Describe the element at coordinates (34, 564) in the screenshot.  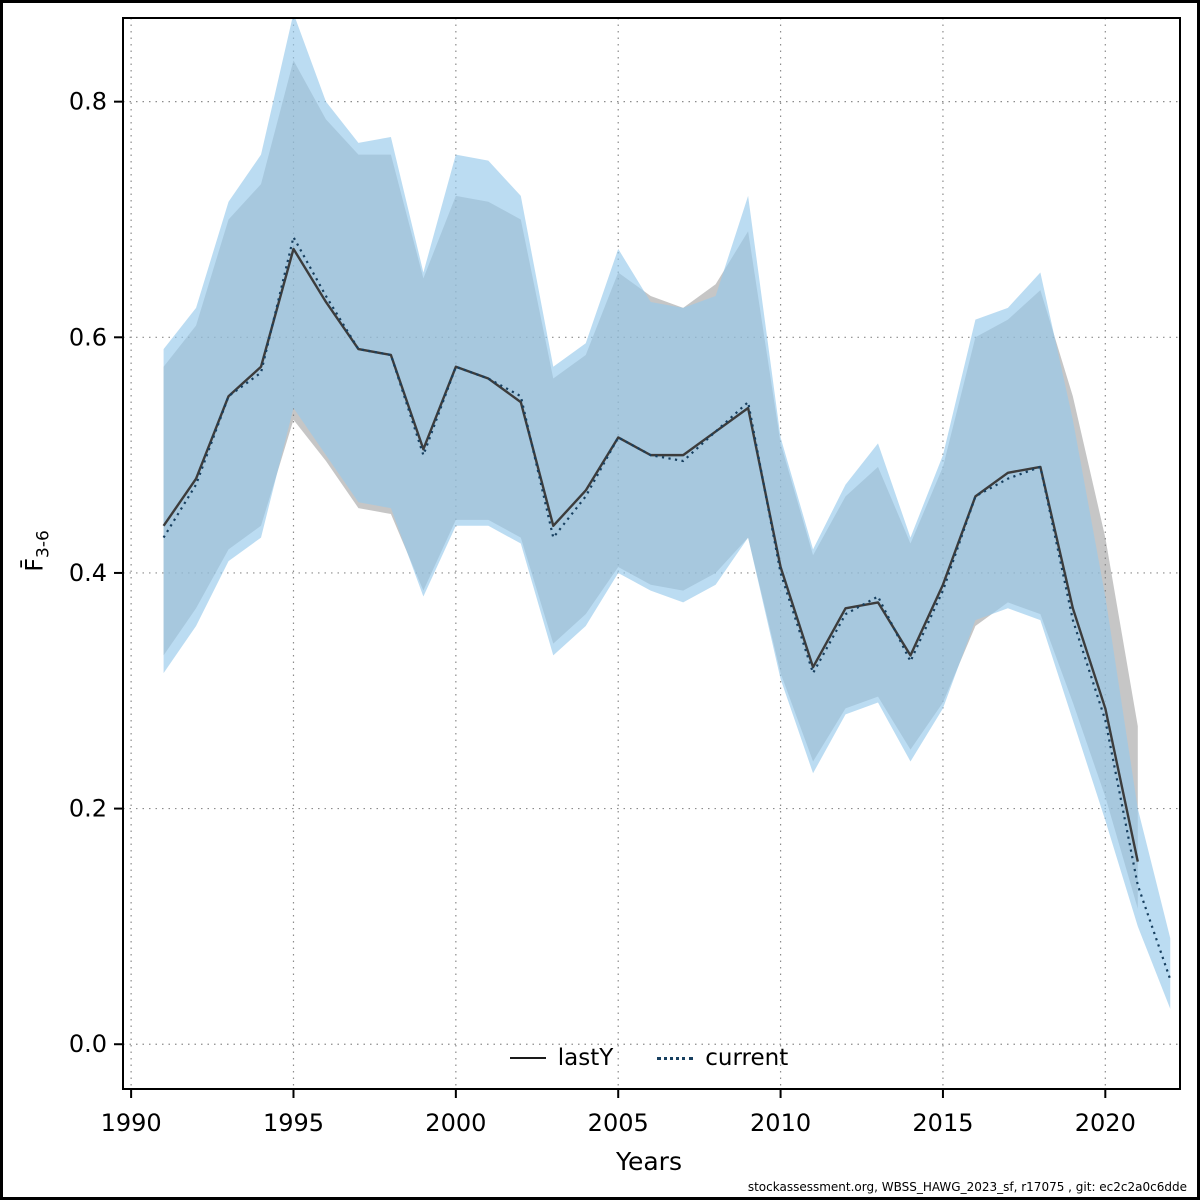
I see `y-axis-title-main: F̄` at that location.